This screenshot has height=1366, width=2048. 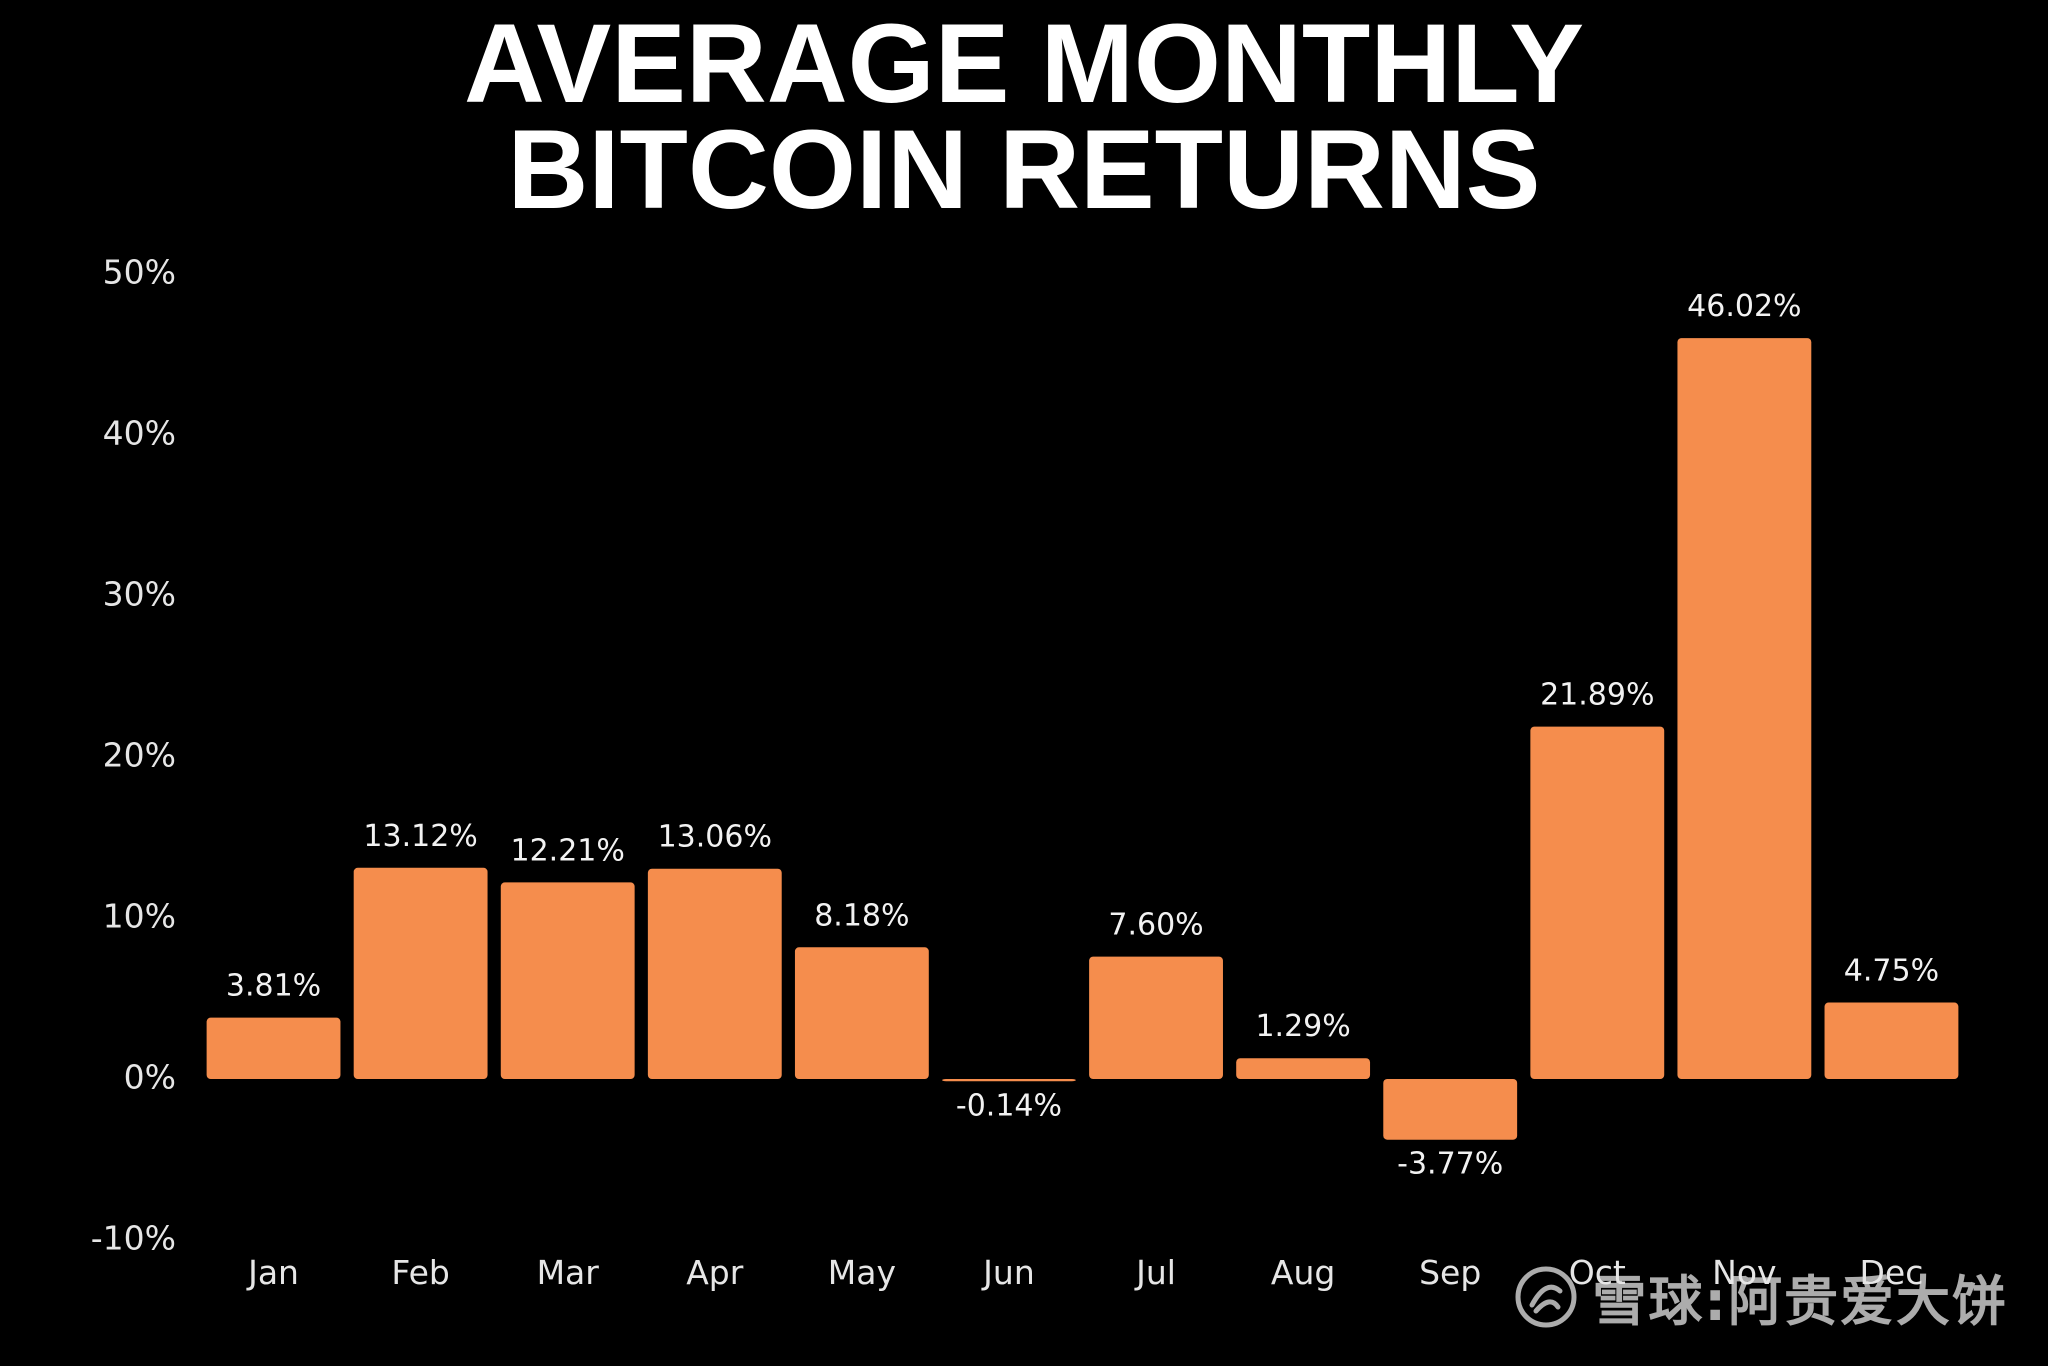 What do you see at coordinates (150, 1077) in the screenshot?
I see `y-tick-label: 0%` at bounding box center [150, 1077].